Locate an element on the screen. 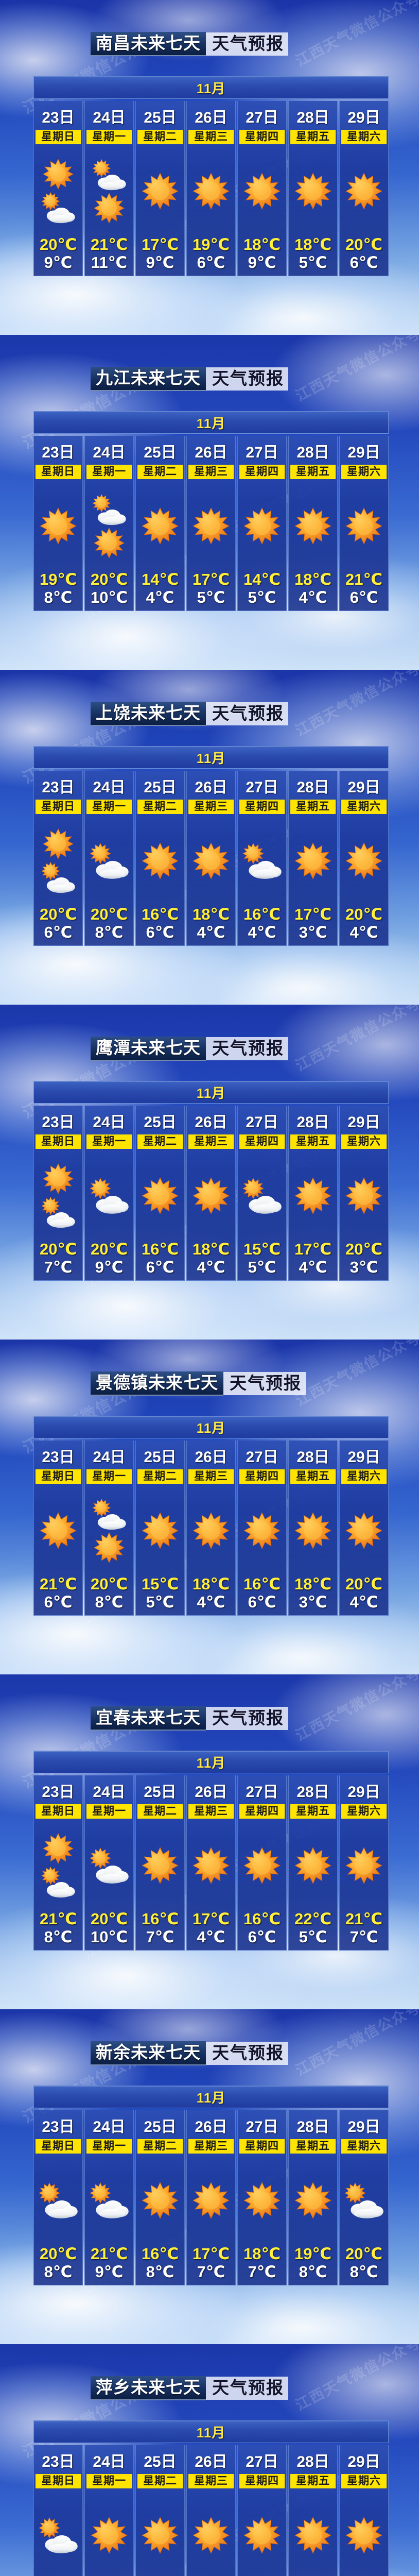 This screenshot has height=2576, width=419. day-column: 29日 星期六 21℃ 6℃ is located at coordinates (364, 524).